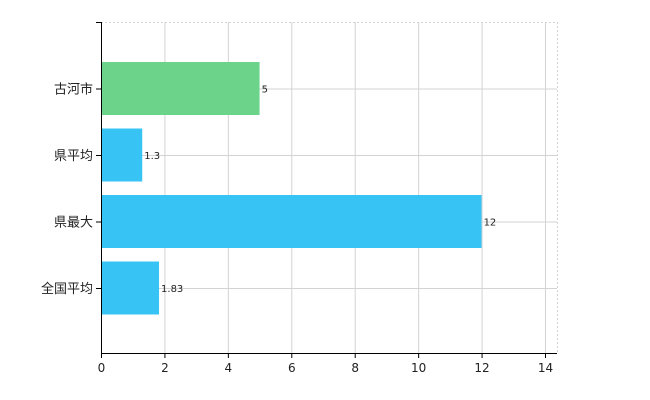 This screenshot has width=650, height=400. Describe the element at coordinates (102, 368) in the screenshot. I see `x-tick-label: 0` at that location.